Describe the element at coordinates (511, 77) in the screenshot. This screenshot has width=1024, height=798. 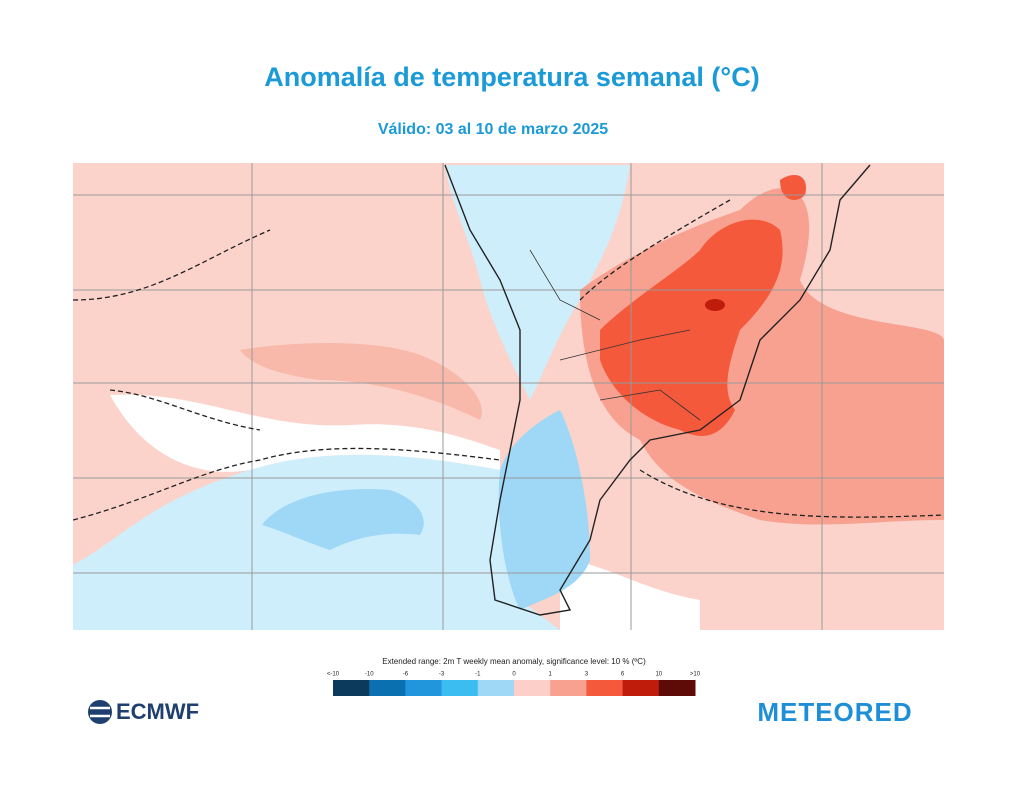
I see `title: Anomalía de temperatura semanal (°C)` at that location.